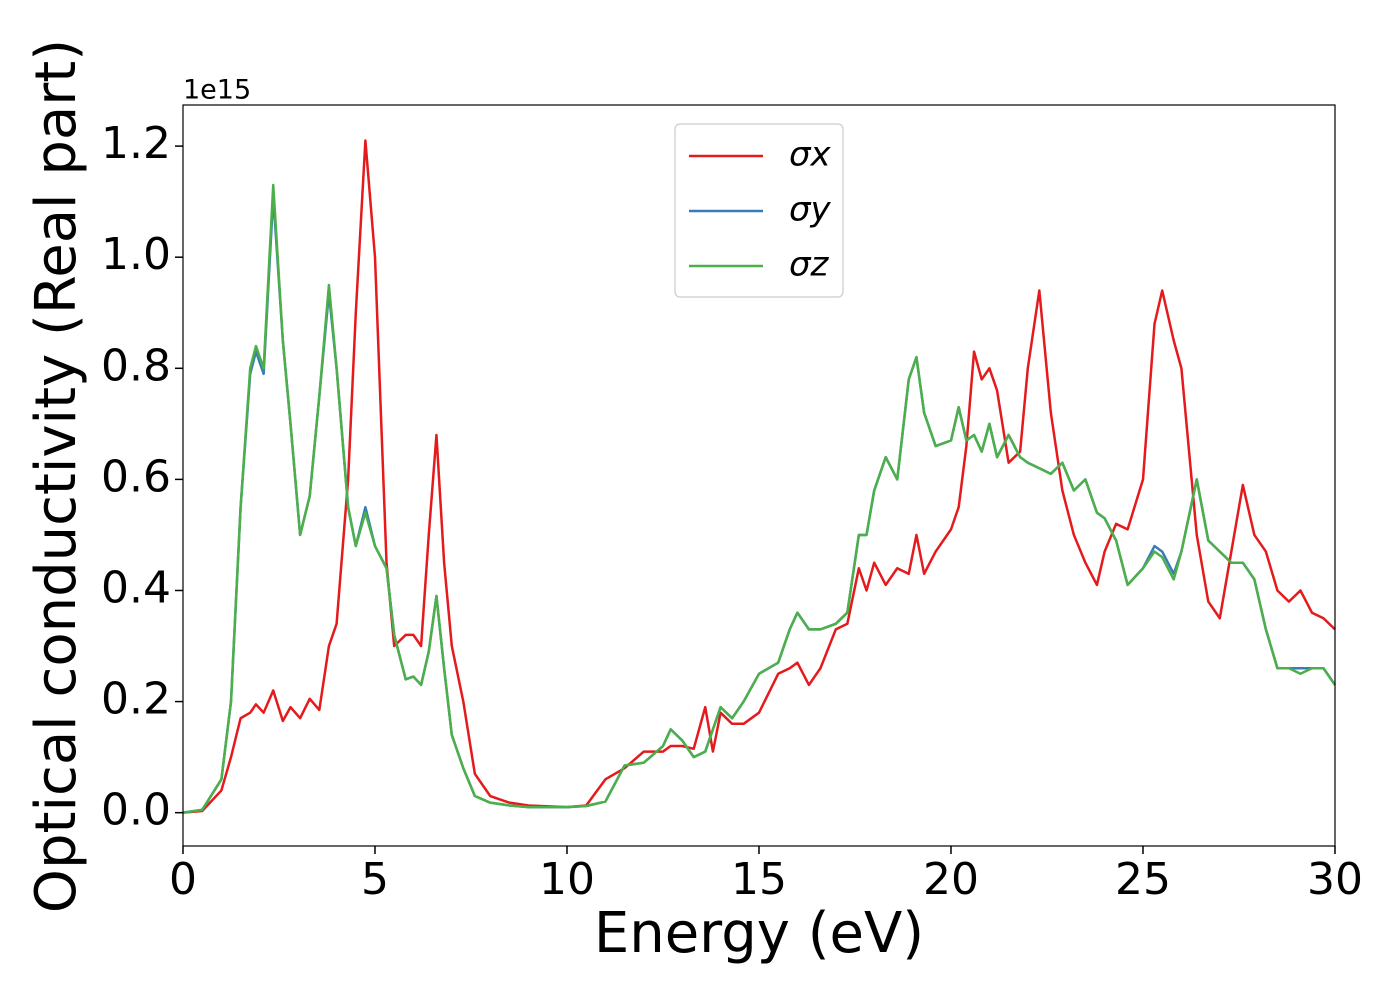 The height and width of the screenshot is (1000, 1400). I want to click on legend-label: σx, so click(810, 155).